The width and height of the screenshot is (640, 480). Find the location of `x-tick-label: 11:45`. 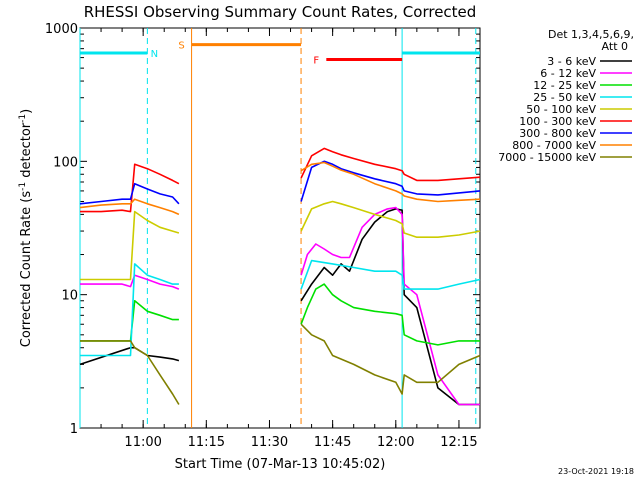

x-tick-label: 11:45 is located at coordinates (332, 442).